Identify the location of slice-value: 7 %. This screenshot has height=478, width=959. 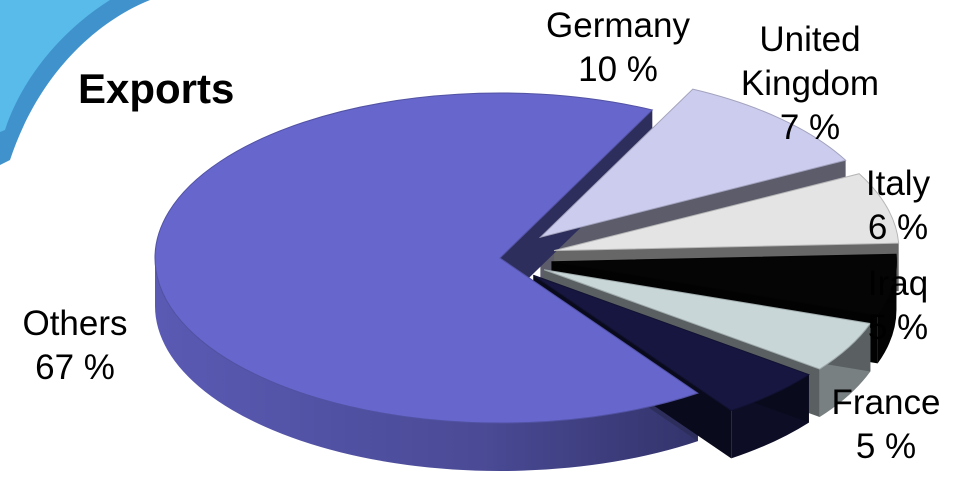
(810, 127).